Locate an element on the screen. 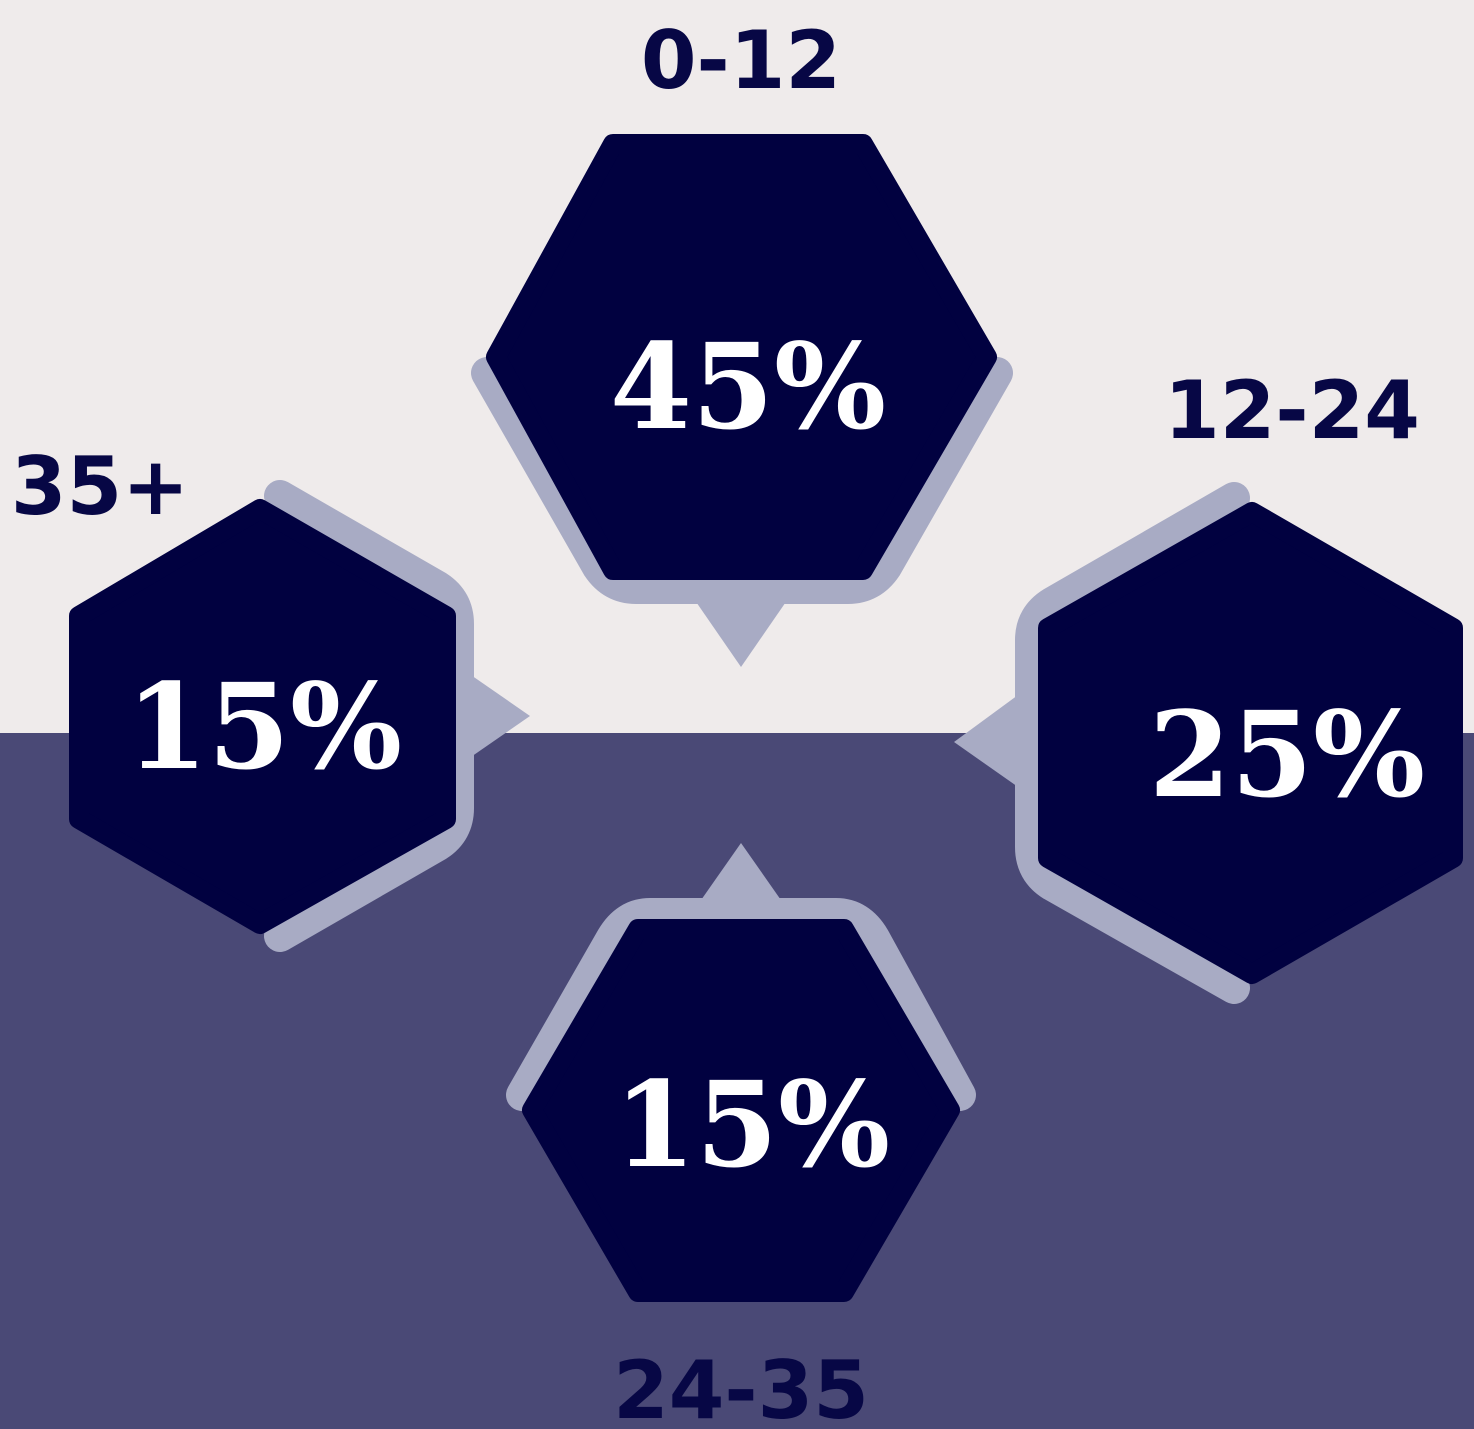  segment-left-range: 35+ is located at coordinates (100, 486).